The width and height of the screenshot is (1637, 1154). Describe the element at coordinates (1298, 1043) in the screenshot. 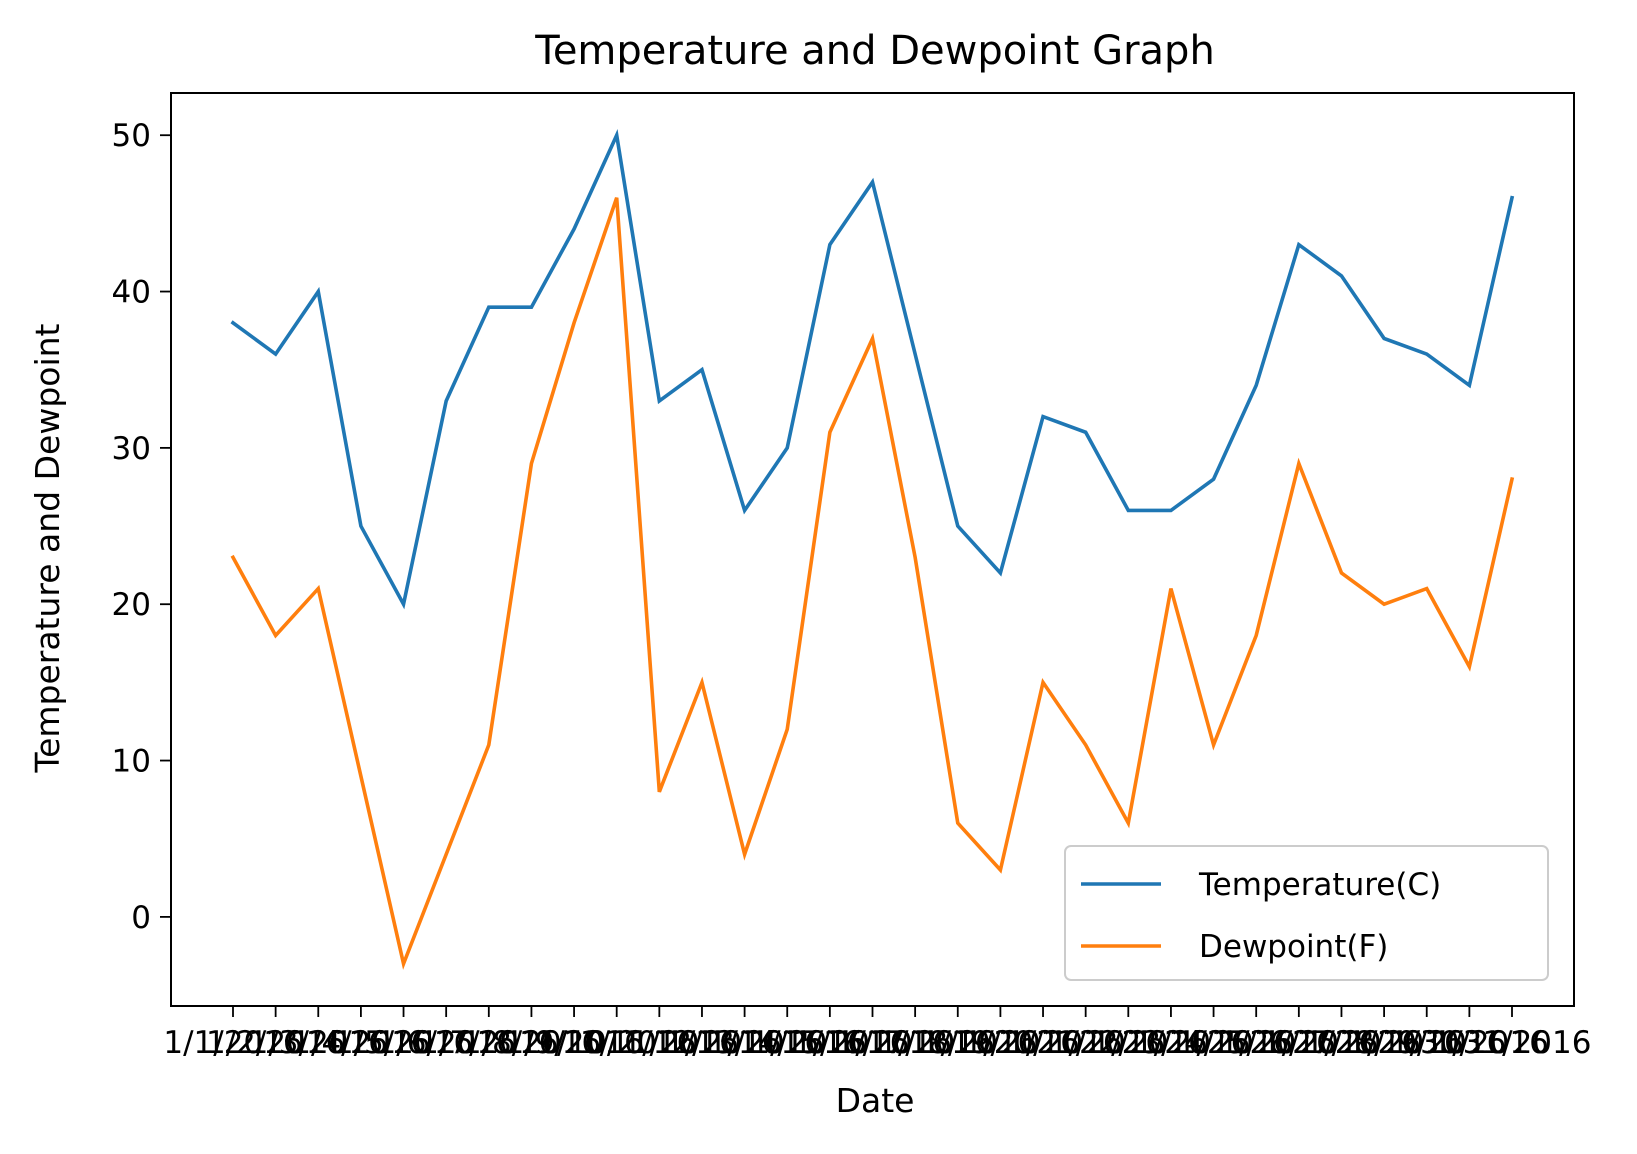

I see `x-tick-label: 1/26/2016` at that location.